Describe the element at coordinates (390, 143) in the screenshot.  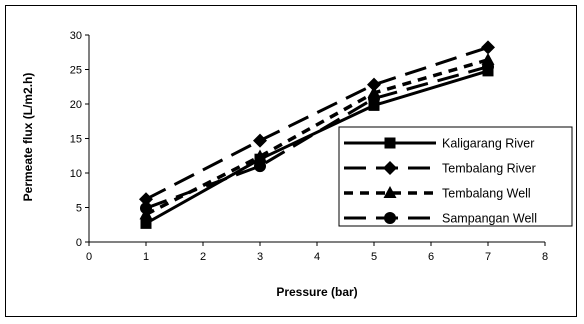
I see `legend-marker-square` at that location.